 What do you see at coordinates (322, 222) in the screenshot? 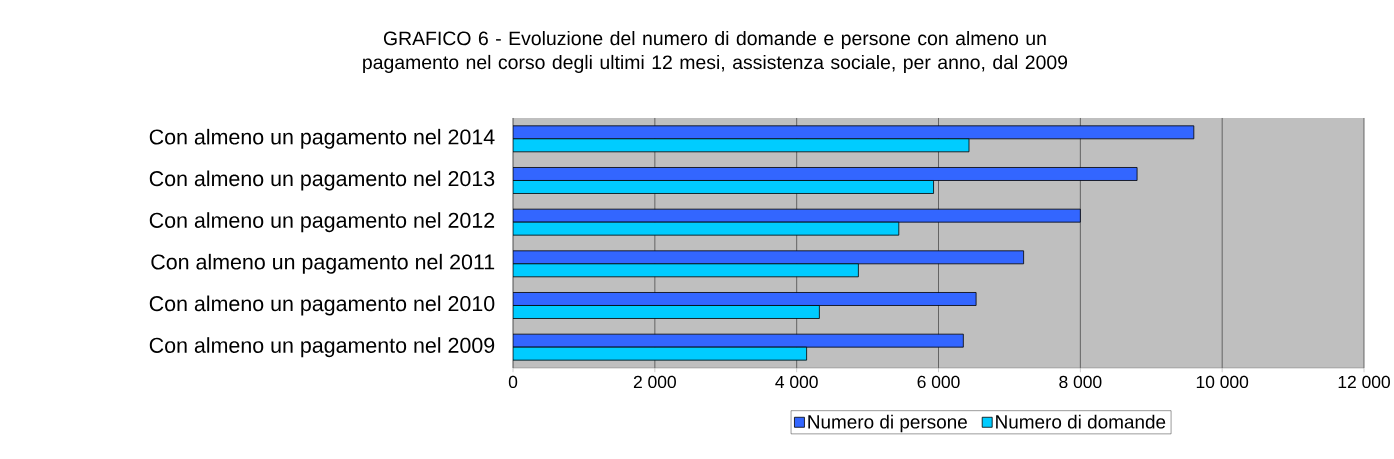
I see `y-tick-label: Con almeno un pagamento nel 2012` at bounding box center [322, 222].